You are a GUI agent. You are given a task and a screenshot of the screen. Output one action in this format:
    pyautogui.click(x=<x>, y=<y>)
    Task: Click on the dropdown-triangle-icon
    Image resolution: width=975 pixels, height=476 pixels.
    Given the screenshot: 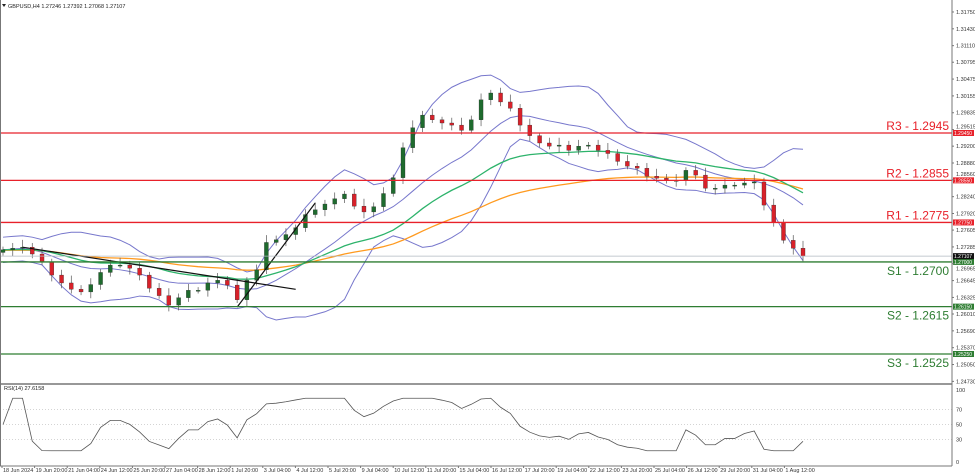 What is the action you would take?
    pyautogui.click(x=4, y=5)
    